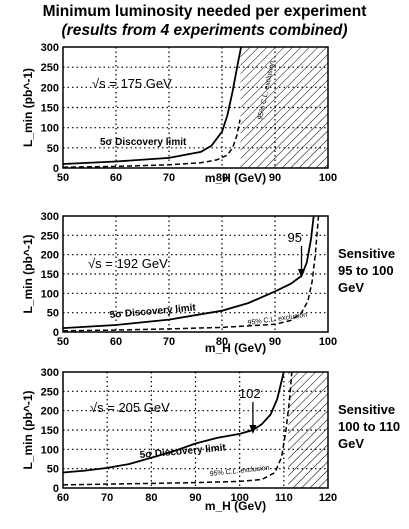 The image size is (409, 529). I want to click on arrow-label: 102, so click(250, 393).